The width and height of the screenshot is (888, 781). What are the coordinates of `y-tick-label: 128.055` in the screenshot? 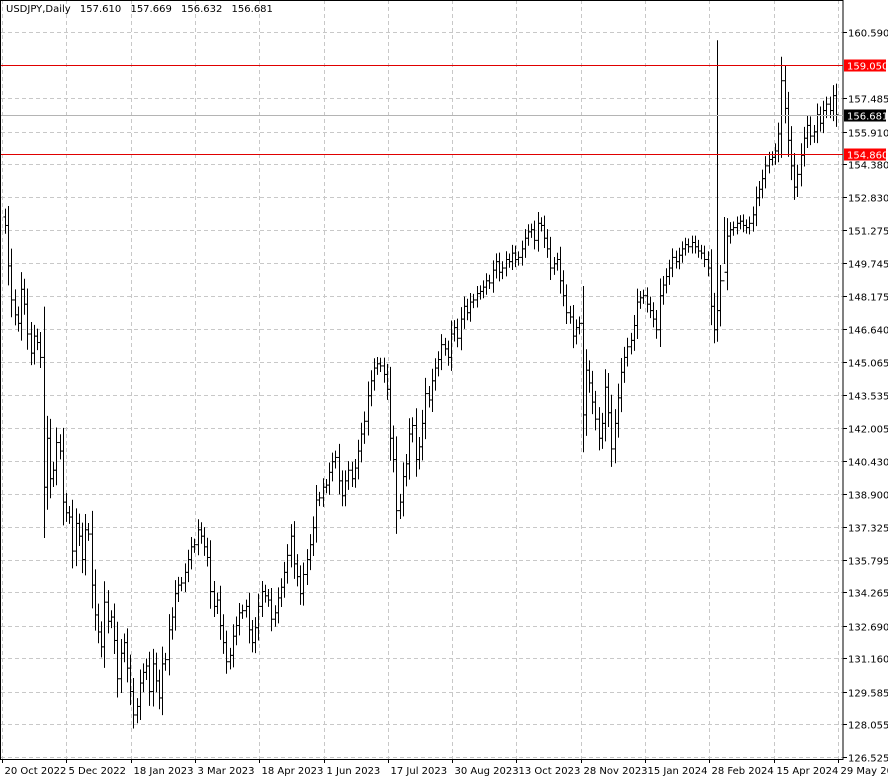 It's located at (868, 726).